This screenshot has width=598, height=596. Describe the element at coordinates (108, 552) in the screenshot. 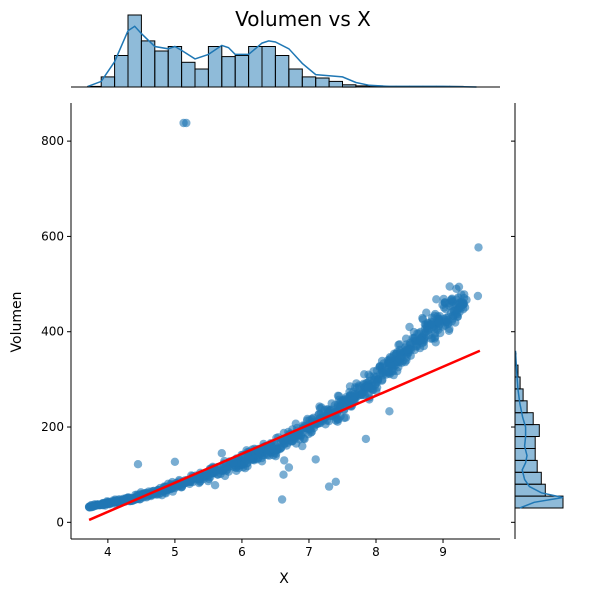

I see `x-tick-label: 4` at that location.